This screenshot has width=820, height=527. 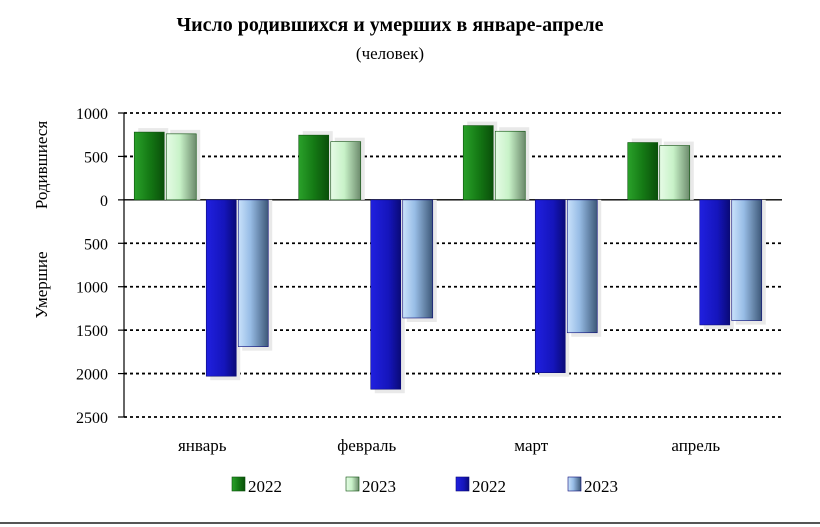 I want to click on x-labels-layer: январь февраль март апрель, so click(x=449, y=445).